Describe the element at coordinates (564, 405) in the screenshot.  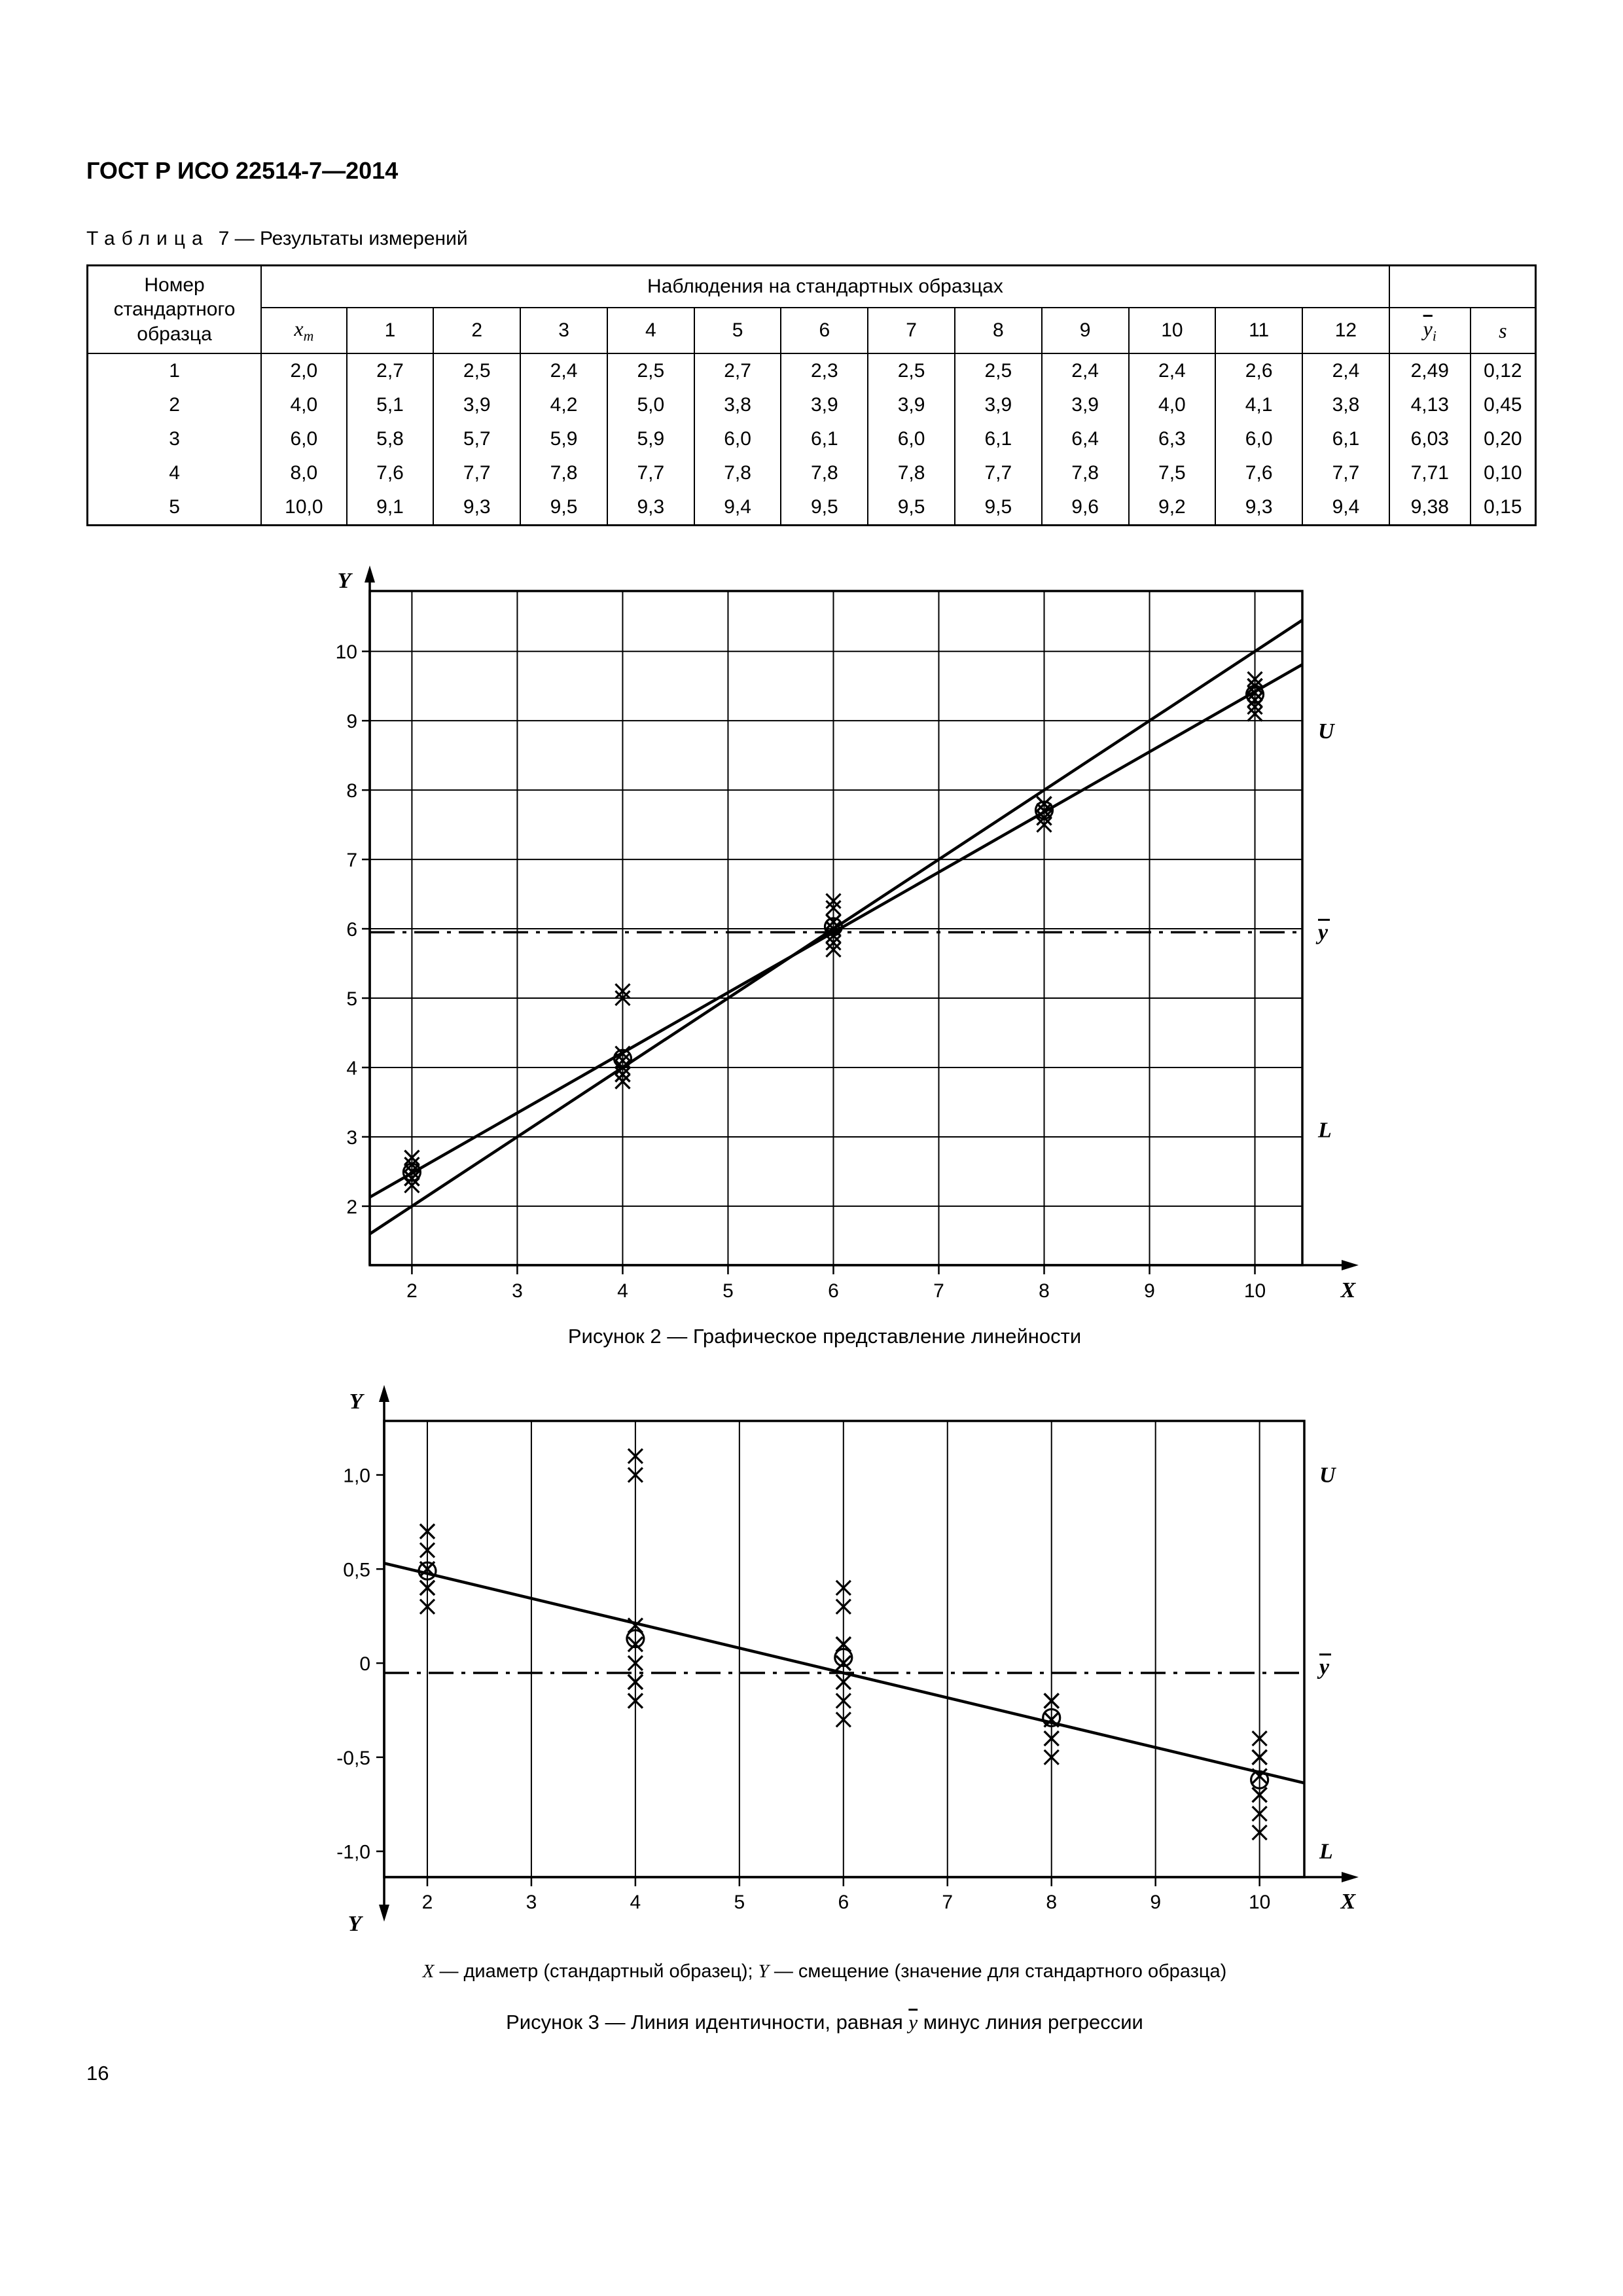
I see `table-cell: 4,2` at that location.